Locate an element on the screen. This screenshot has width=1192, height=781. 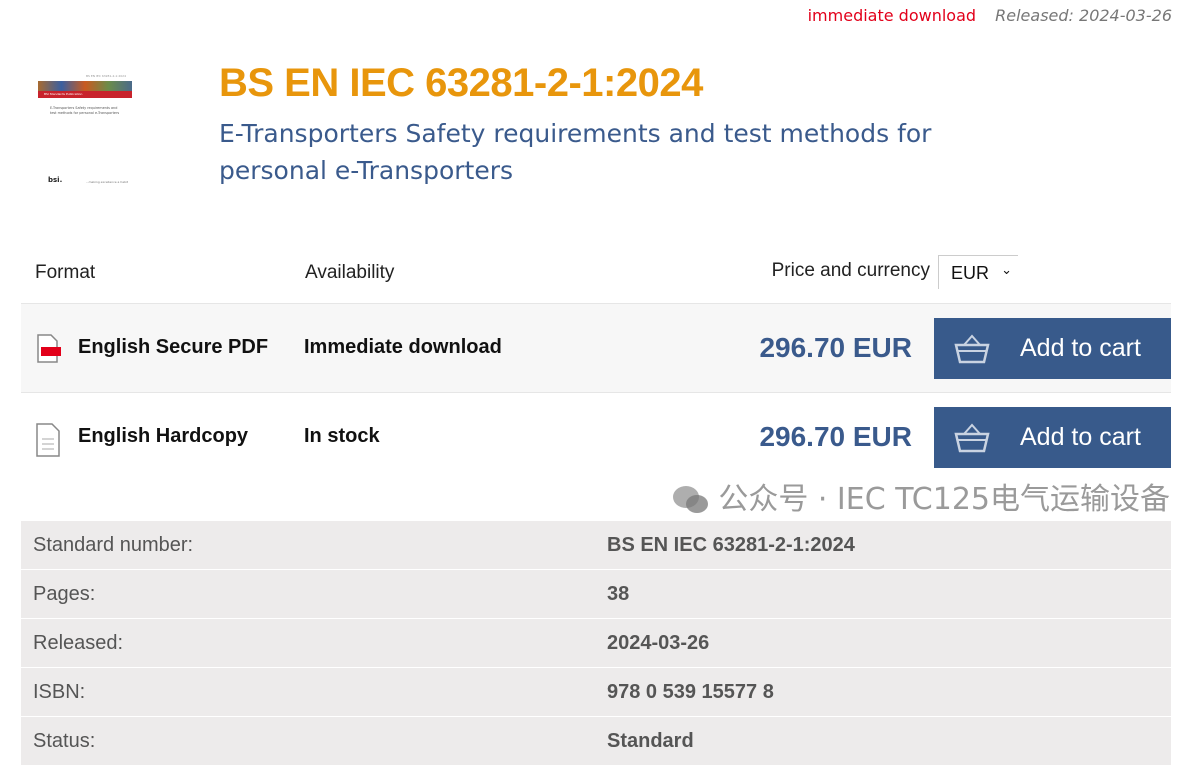
cover-code: BS EN IEC 63281-2-1:2024 is located at coordinates (106, 76).